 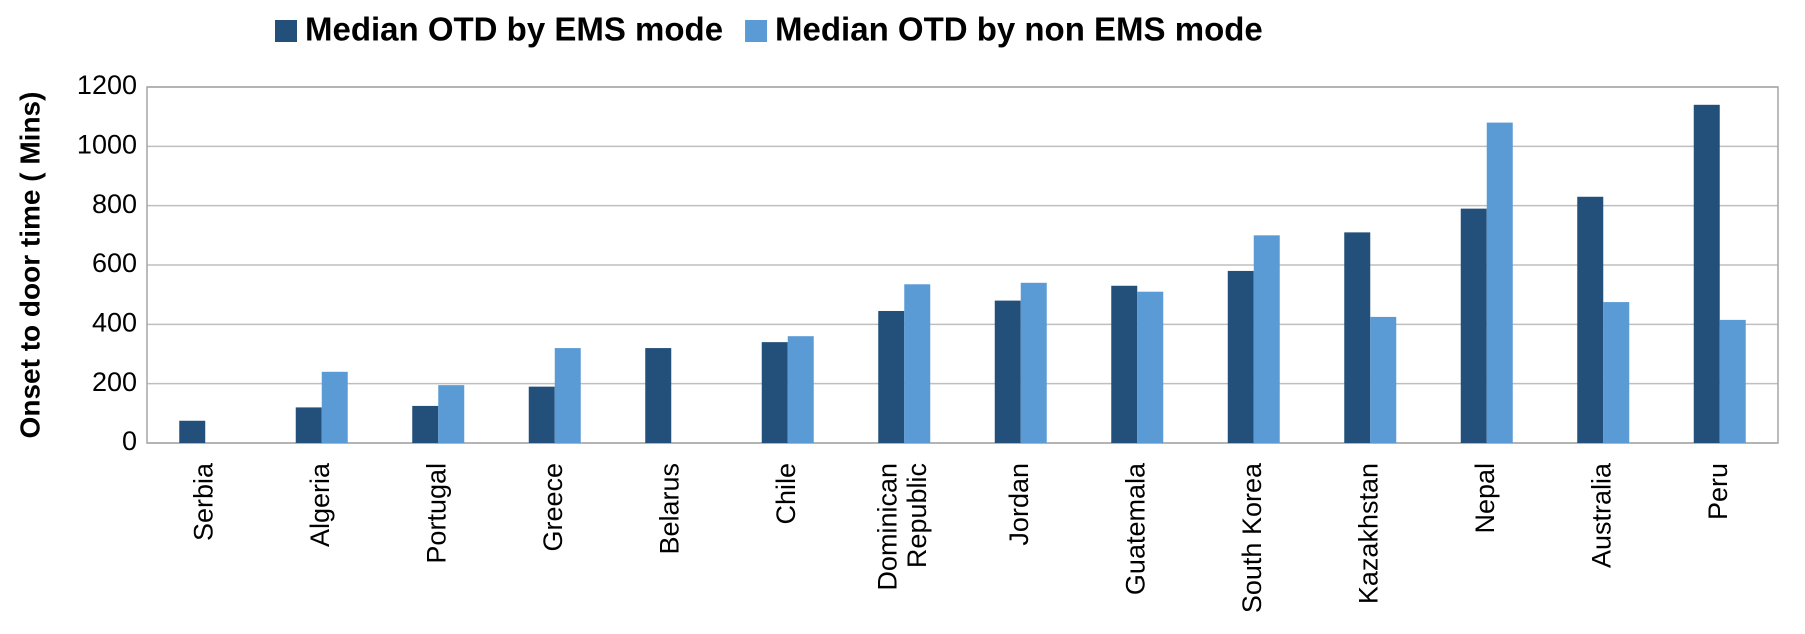 I want to click on y-tick-label: 400, so click(x=114, y=322).